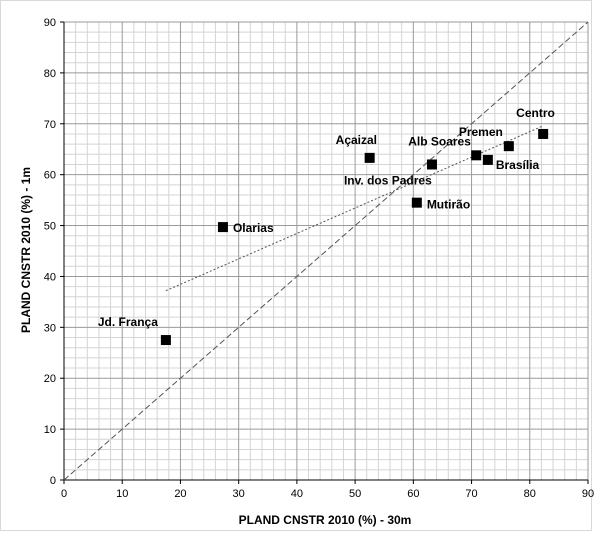 This screenshot has height=533, width=594. I want to click on data-point-label: Açaizal, so click(356, 140).